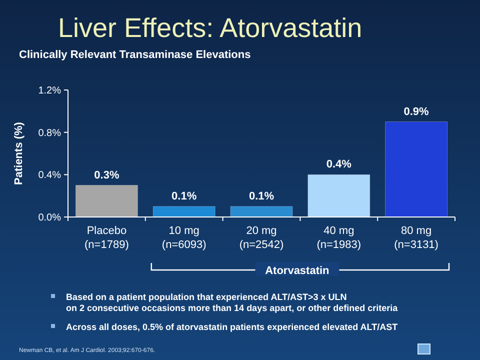  Describe the element at coordinates (184, 238) in the screenshot. I see `x-tick-label: 10 mg (n=6093)` at that location.